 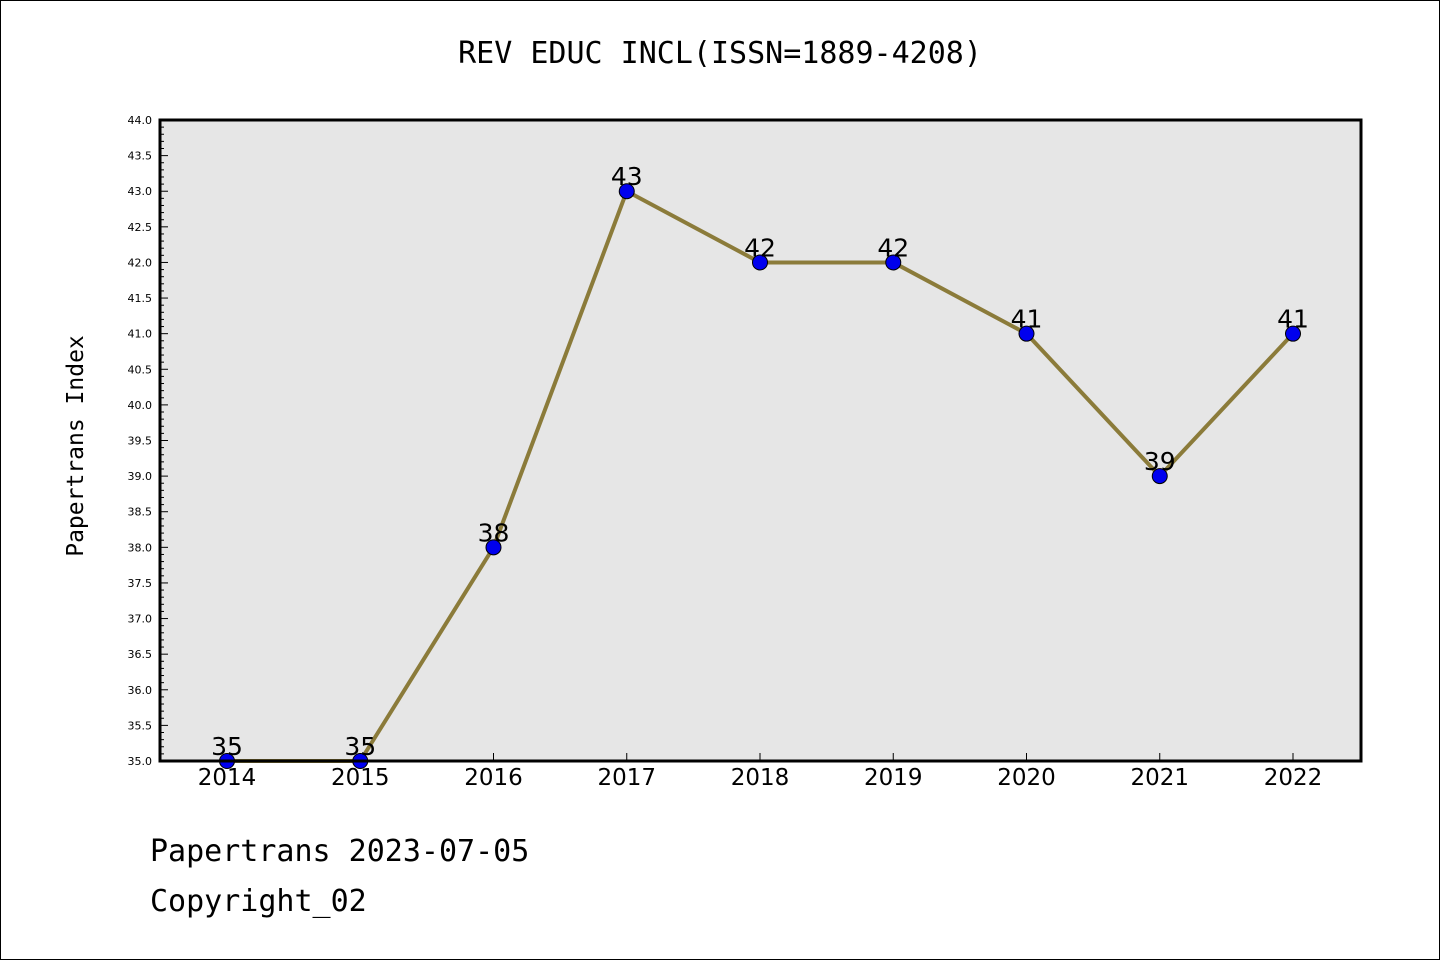 What do you see at coordinates (627, 176) in the screenshot?
I see `data-label: 43` at bounding box center [627, 176].